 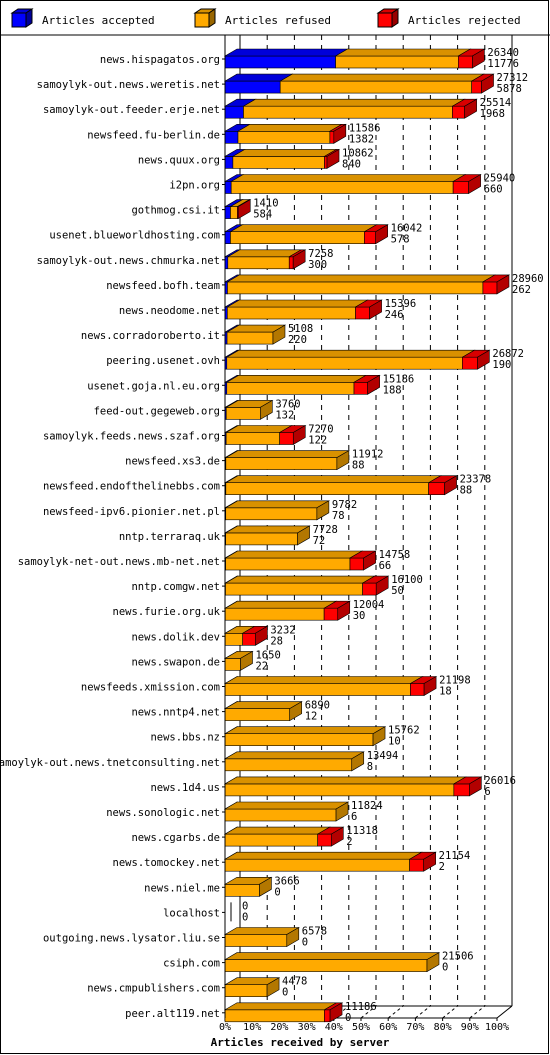 What do you see at coordinates (443, 1027) in the screenshot?
I see `x-tick-label: 80%` at bounding box center [443, 1027].